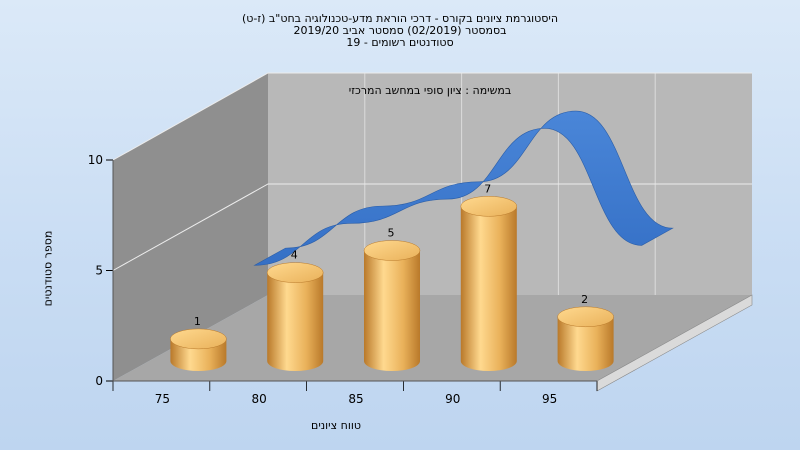 The image size is (800, 450). I want to click on chart-title-line-3: סטודנטים רשומים - 19, so click(400, 42).